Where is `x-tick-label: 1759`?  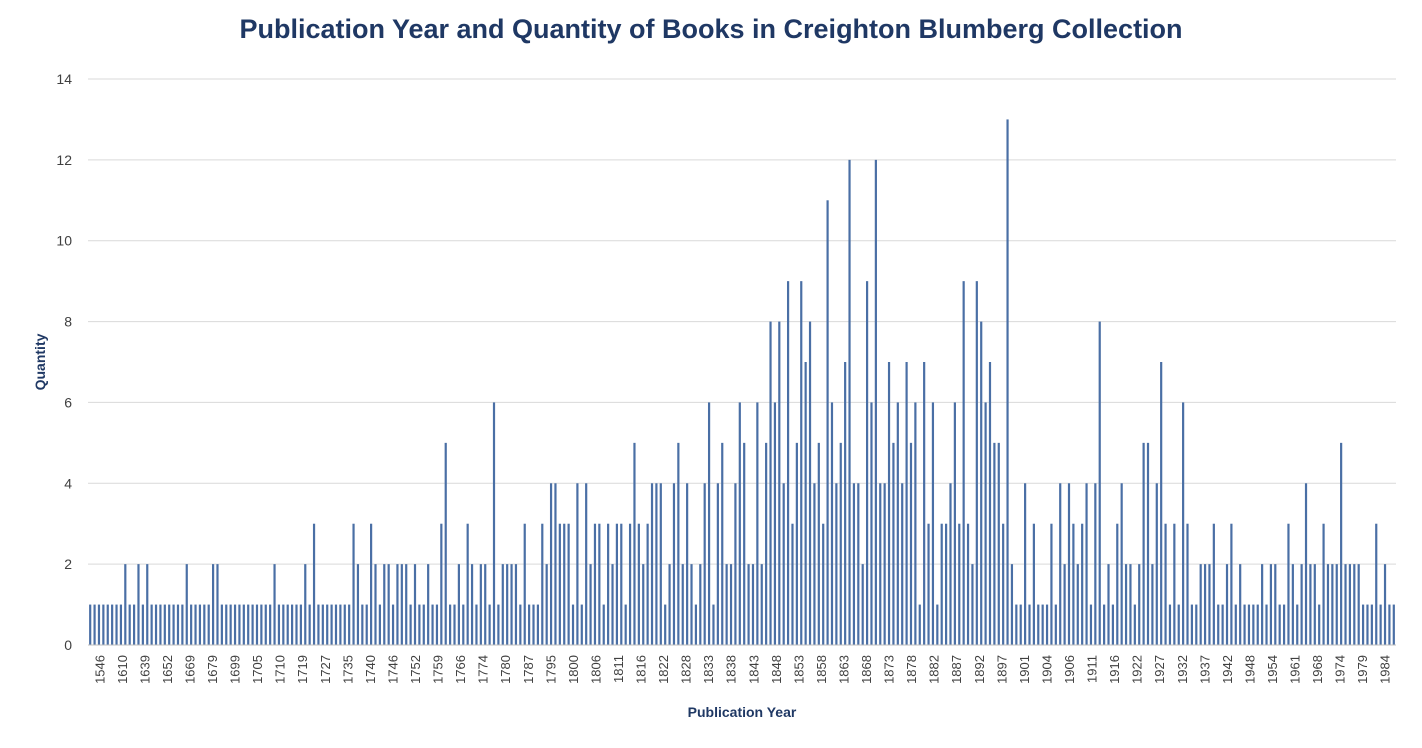 x-tick-label: 1759 is located at coordinates (438, 669).